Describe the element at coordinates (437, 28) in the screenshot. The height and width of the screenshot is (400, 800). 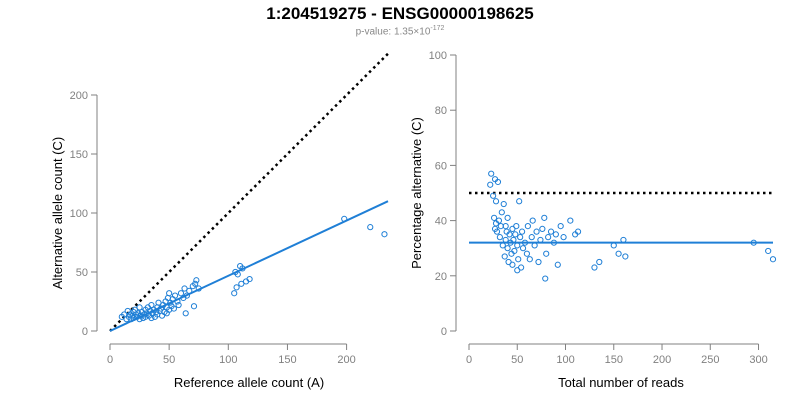
I see `p-value-exponent: -172` at that location.